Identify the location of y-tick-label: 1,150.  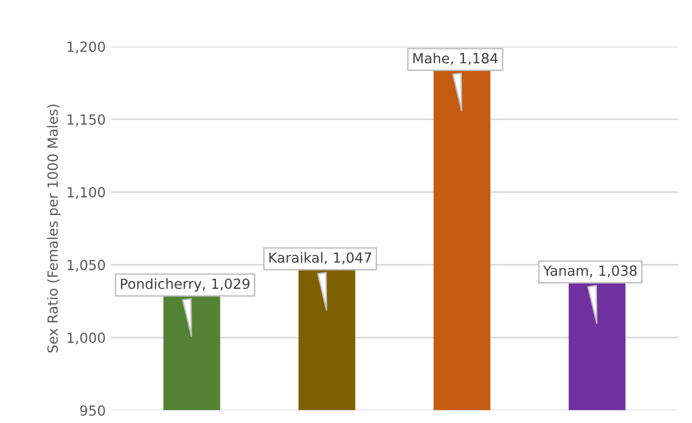
(86, 120).